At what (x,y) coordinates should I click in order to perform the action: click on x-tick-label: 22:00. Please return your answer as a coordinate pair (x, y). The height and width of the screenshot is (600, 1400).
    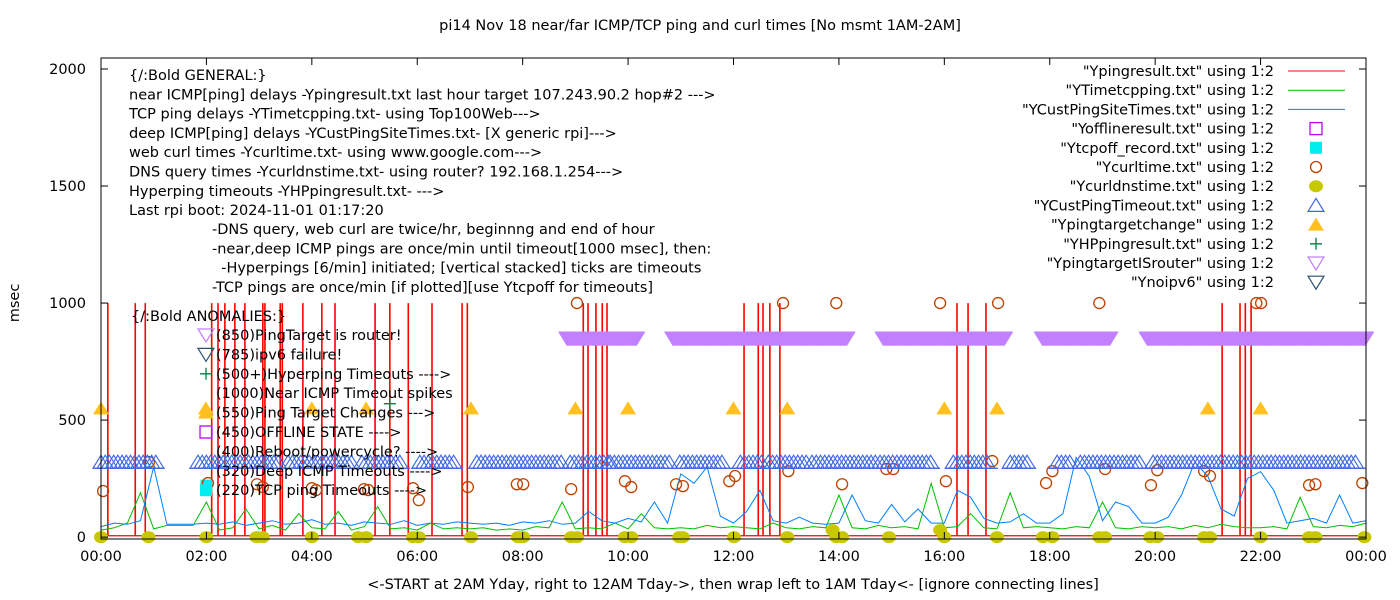
    Looking at the image, I should click on (1261, 557).